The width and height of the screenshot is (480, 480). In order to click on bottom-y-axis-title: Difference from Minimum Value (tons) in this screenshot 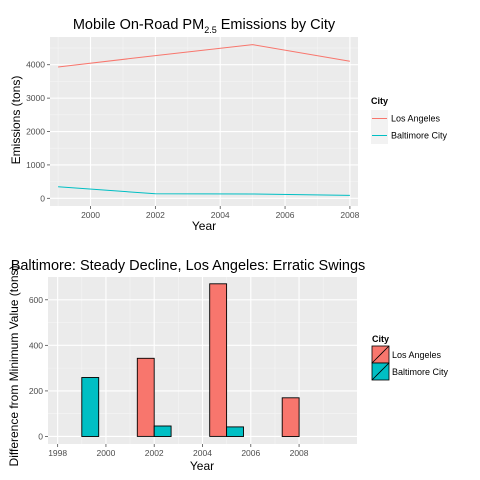, I will do `click(14, 366)`.